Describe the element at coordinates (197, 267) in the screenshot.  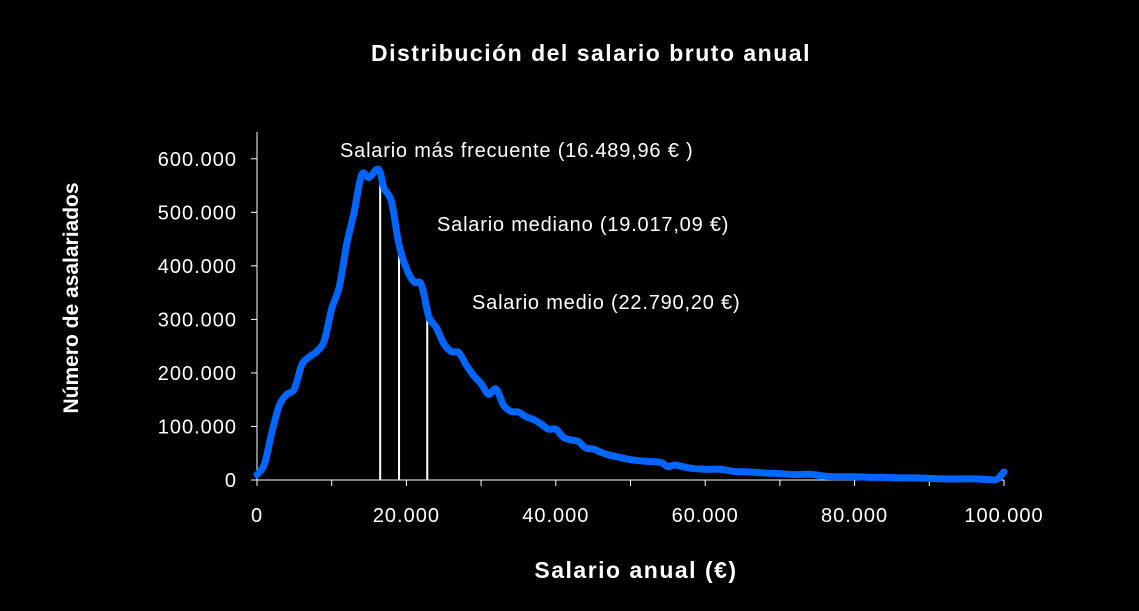
I see `y-tick-label: 400.000` at that location.